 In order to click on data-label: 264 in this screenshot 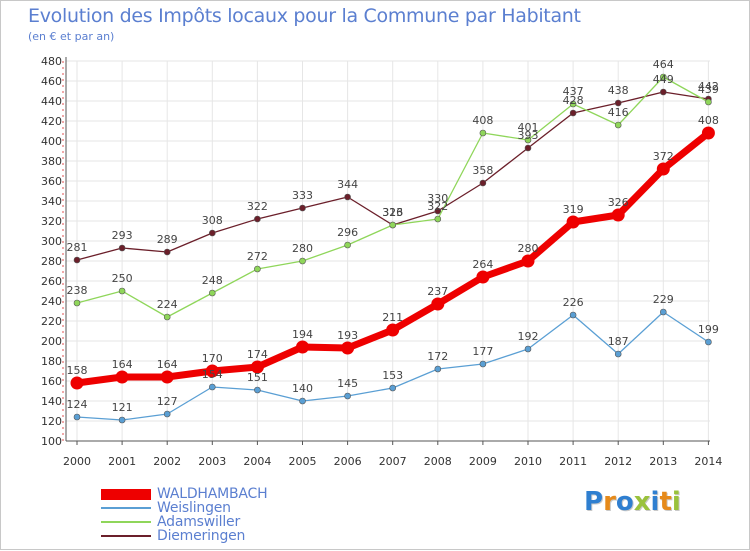, I will do `click(482, 264)`.